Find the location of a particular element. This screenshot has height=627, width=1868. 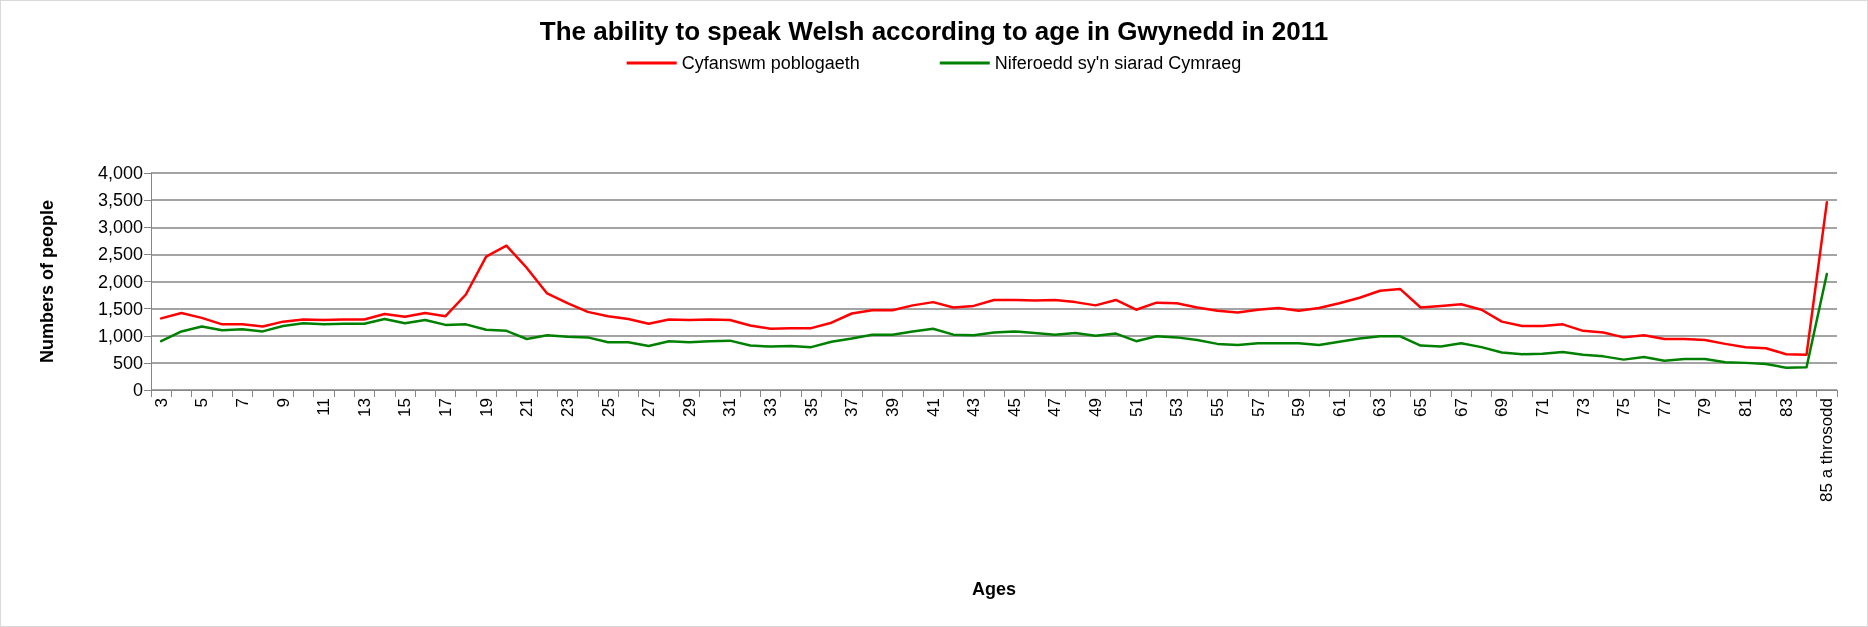

x-tick-label: 63 is located at coordinates (1380, 407).